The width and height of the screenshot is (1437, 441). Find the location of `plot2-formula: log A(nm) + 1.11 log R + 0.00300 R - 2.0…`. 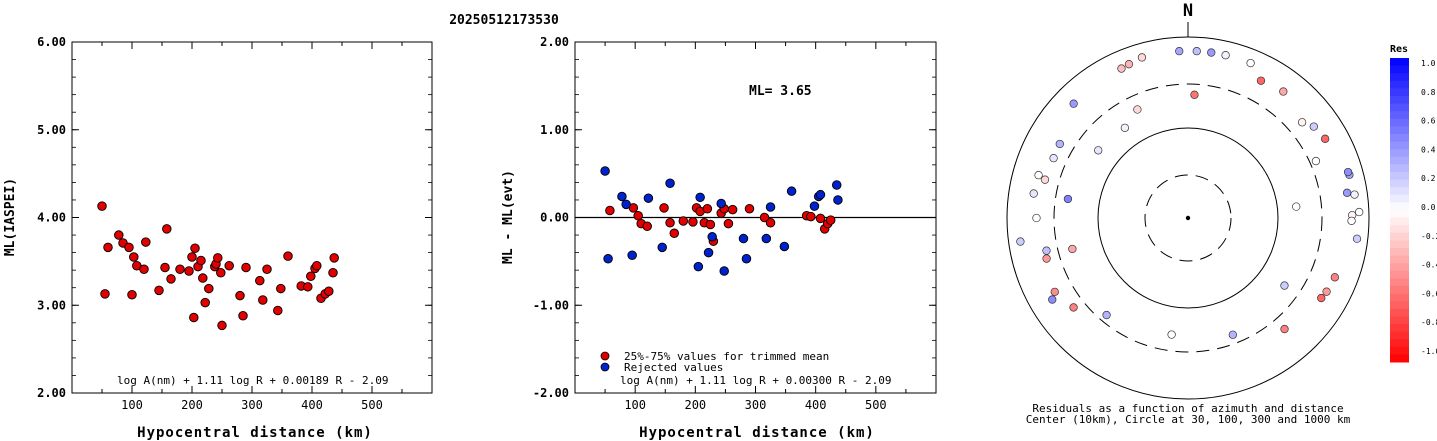

plot2-formula: log A(nm) + 1.11 log R + 0.00300 R - 2.0… is located at coordinates (756, 380).